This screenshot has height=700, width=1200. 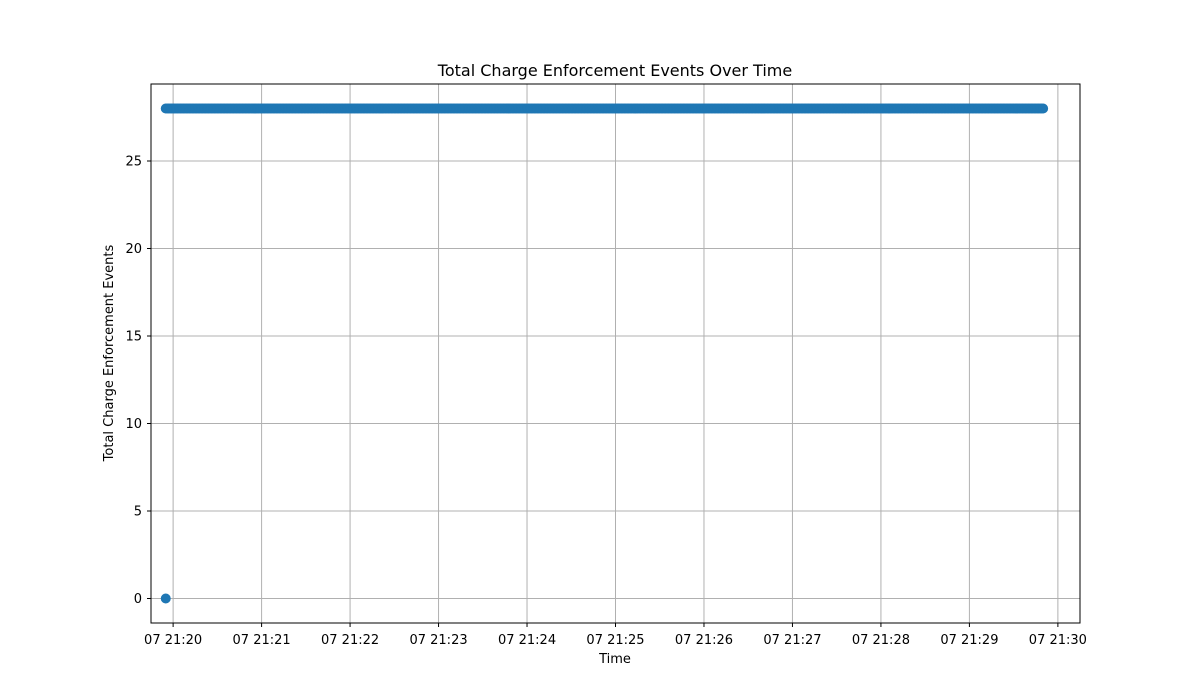 What do you see at coordinates (138, 512) in the screenshot?
I see `y-tick-label: 5` at bounding box center [138, 512].